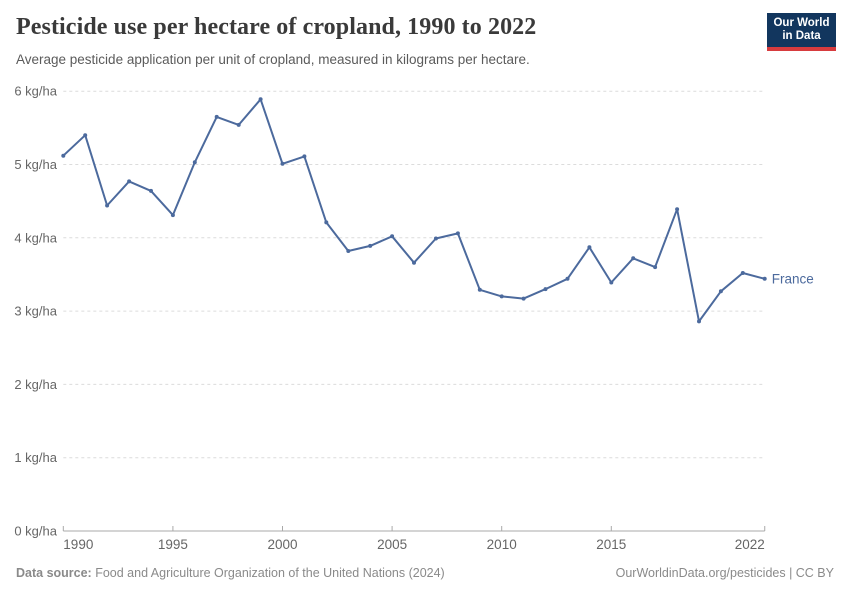 This screenshot has height=600, width=850. Describe the element at coordinates (750, 544) in the screenshot. I see `x-axis-tick-label: 2022` at that location.